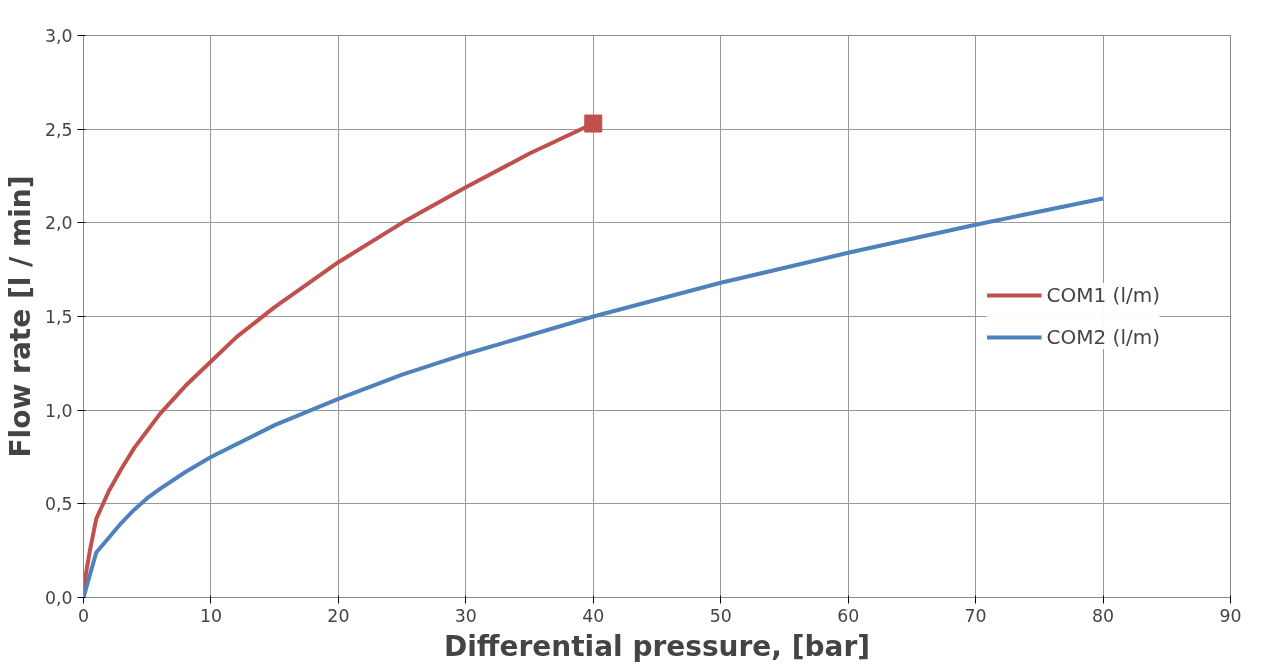 The width and height of the screenshot is (1277, 671). Describe the element at coordinates (20, 316) in the screenshot. I see `y-axis-title: Flow rate [l / min]` at that location.